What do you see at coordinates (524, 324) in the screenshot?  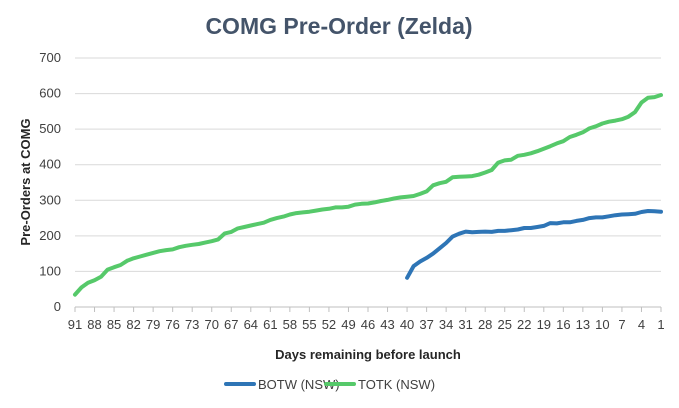 I see `x-tick-label: 22` at bounding box center [524, 324].